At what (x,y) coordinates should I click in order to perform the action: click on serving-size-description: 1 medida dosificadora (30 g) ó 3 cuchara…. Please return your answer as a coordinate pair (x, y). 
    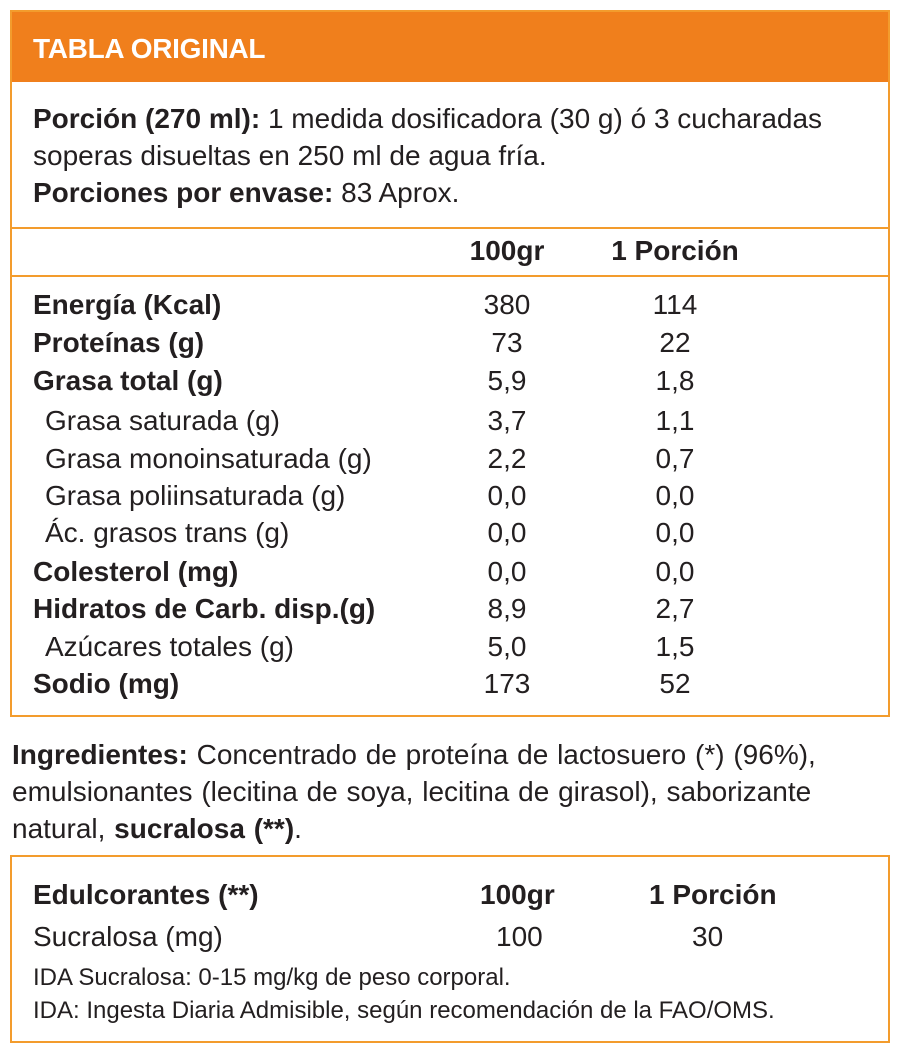
    Looking at the image, I should click on (428, 137).